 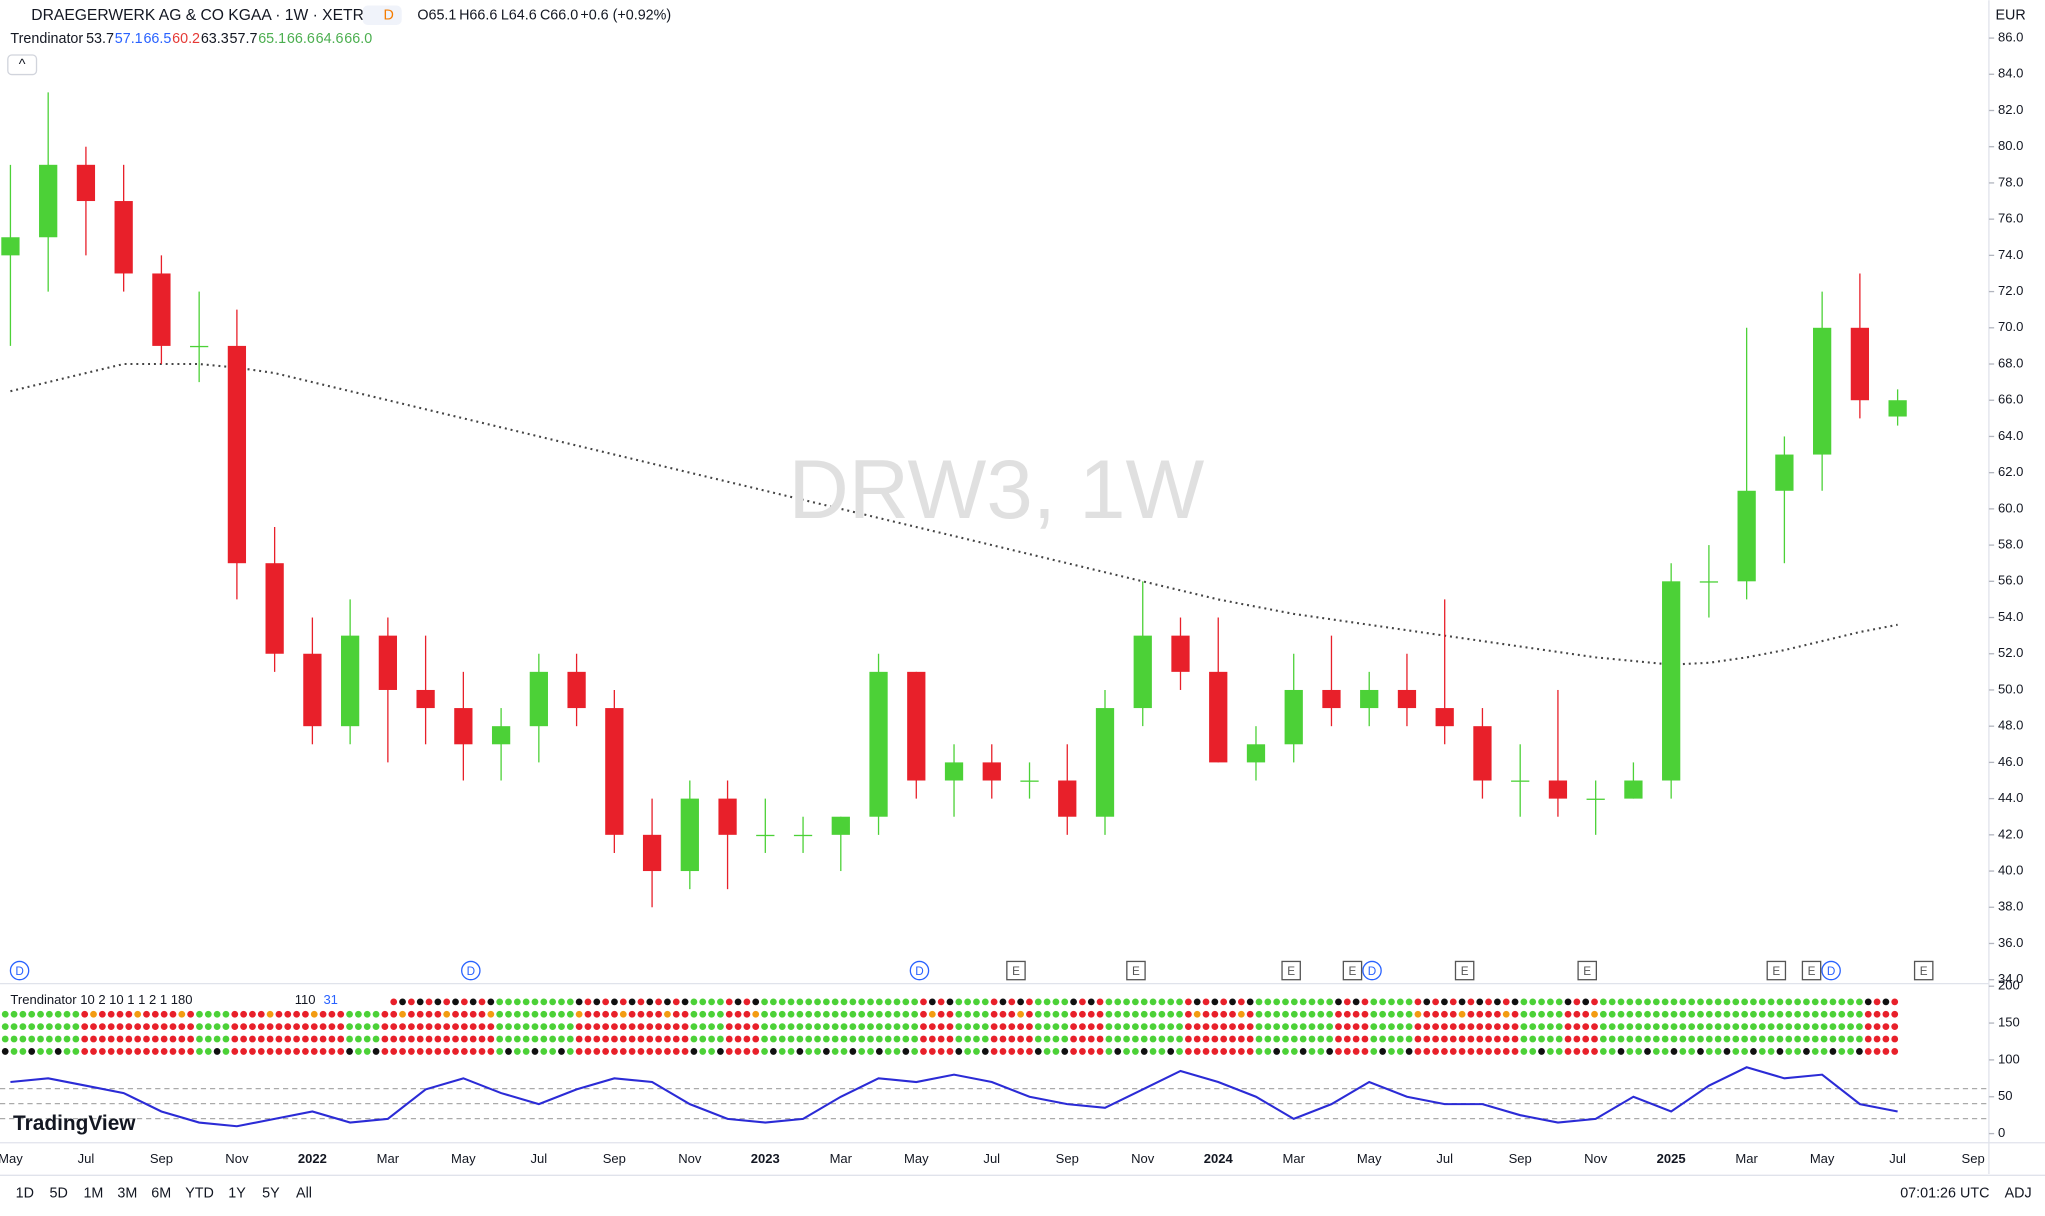 What do you see at coordinates (93, 1193) in the screenshot?
I see `range-button: 1M` at bounding box center [93, 1193].